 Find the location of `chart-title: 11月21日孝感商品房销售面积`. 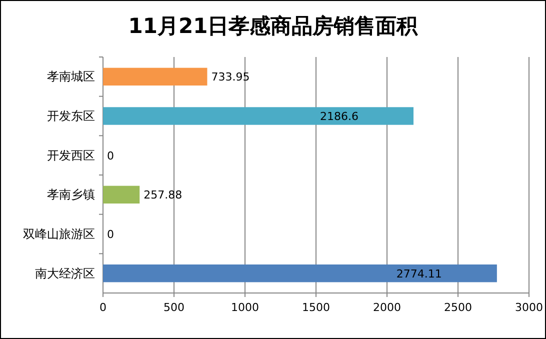

chart-title: 11月21日孝感商品房销售面积 is located at coordinates (273, 26).